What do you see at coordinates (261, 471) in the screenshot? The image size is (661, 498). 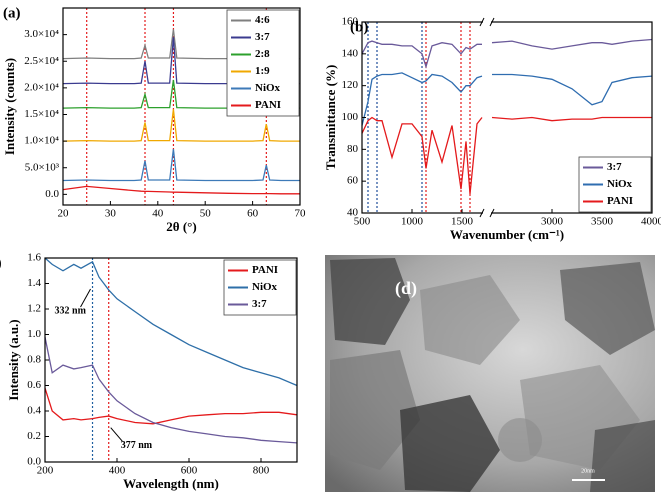 I see `x-tick-label: 800` at bounding box center [261, 471].